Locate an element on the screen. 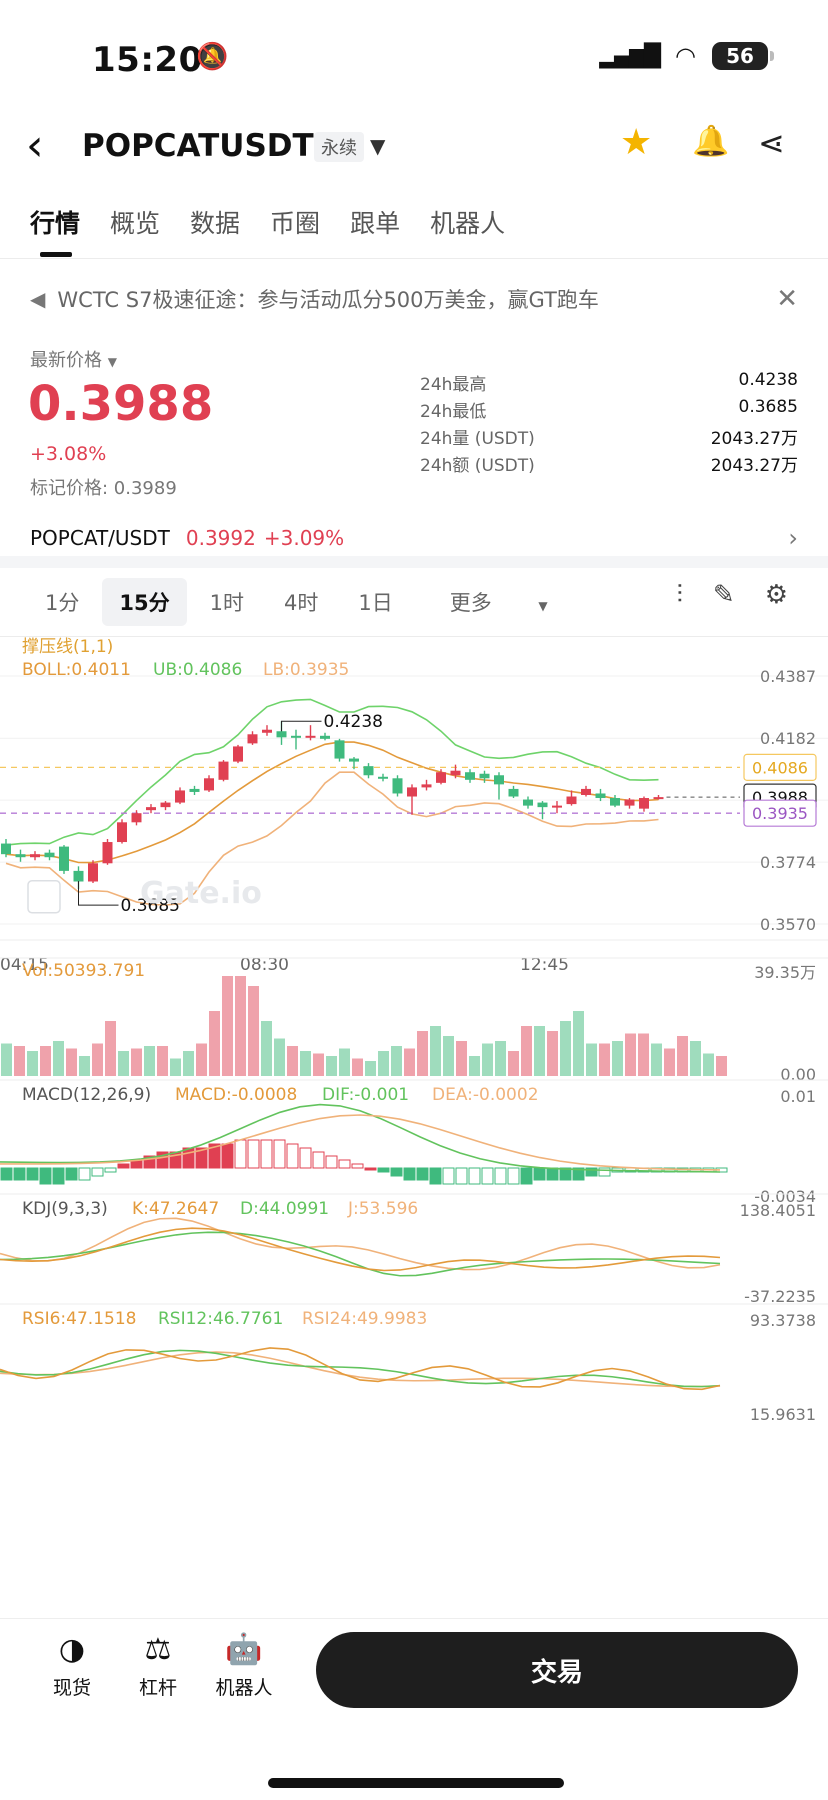  section-separator is located at coordinates (414, 562).